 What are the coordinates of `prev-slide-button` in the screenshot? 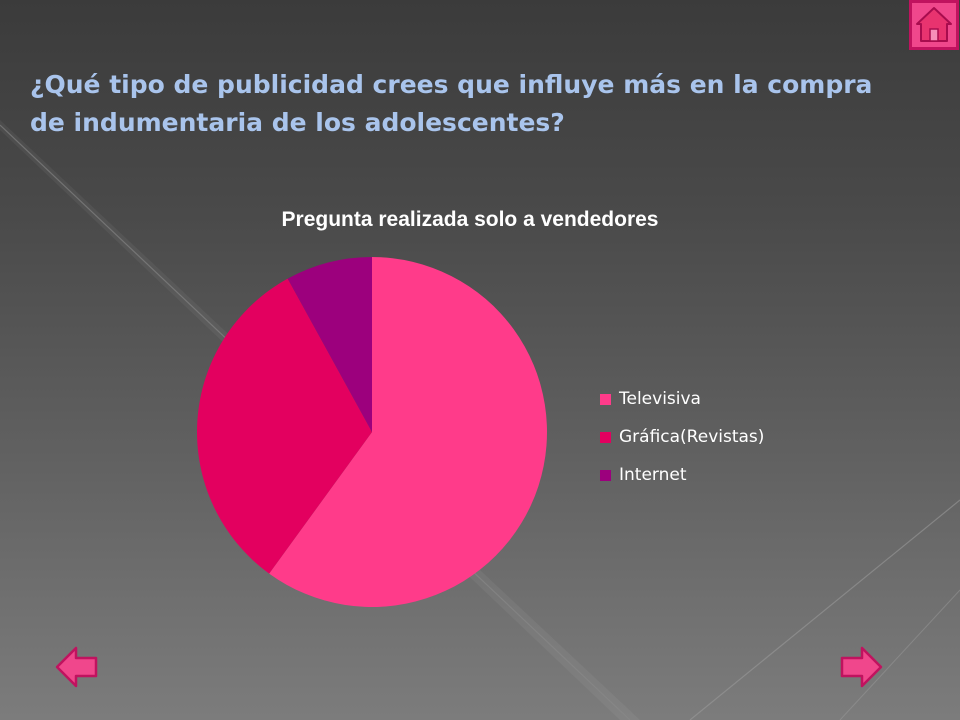 It's located at (77, 667).